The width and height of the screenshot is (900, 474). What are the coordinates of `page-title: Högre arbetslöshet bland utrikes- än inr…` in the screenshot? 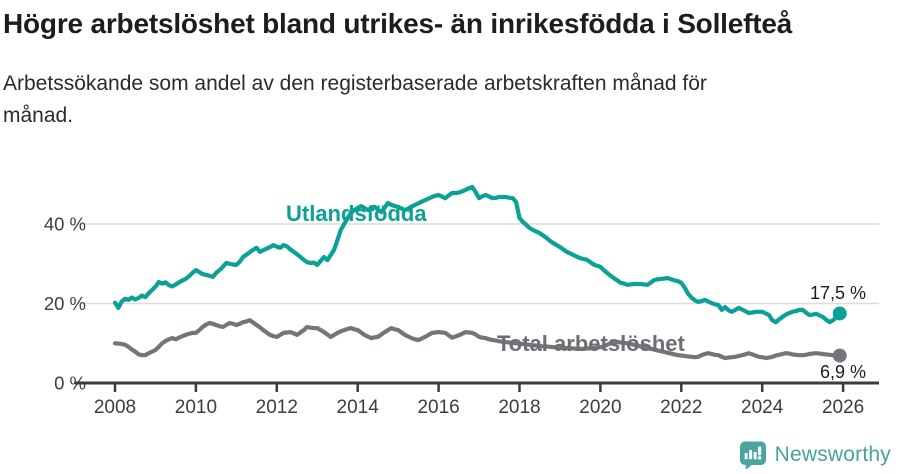 It's located at (398, 23).